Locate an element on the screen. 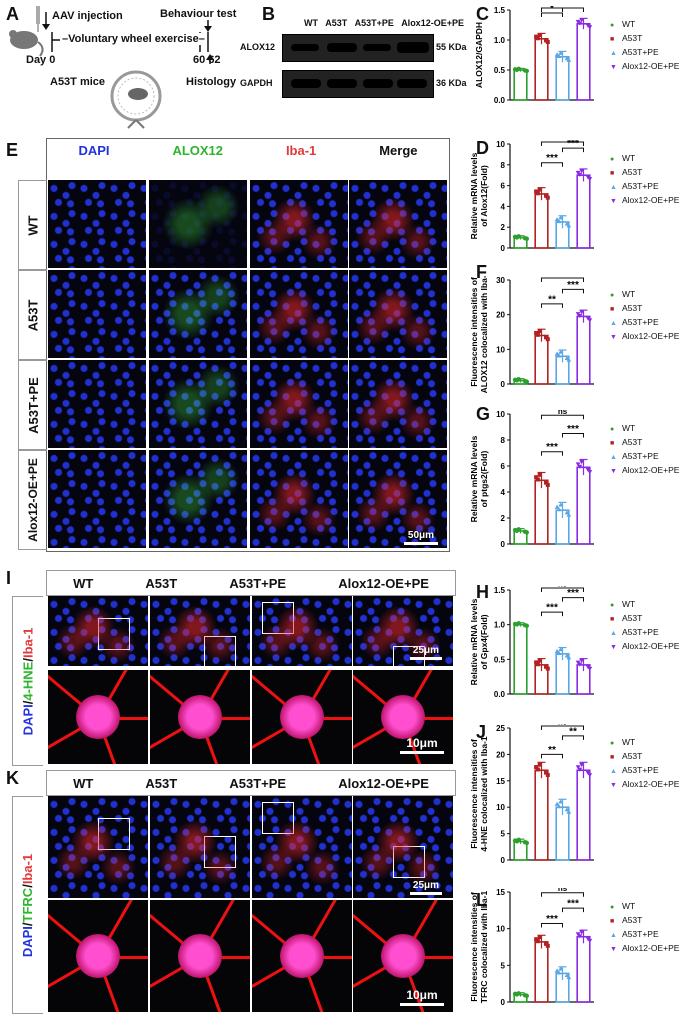 Image resolution: width=685 pixels, height=1028 pixels. blot-header-wt: WT is located at coordinates (311, 23).